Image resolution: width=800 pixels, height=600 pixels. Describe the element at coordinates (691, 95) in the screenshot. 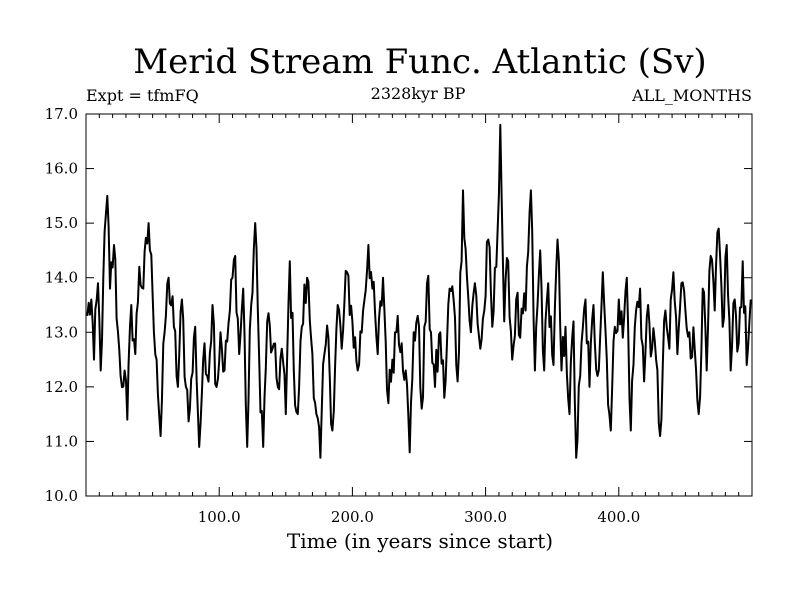

I see `months-label: ALL_MONTHS` at that location.